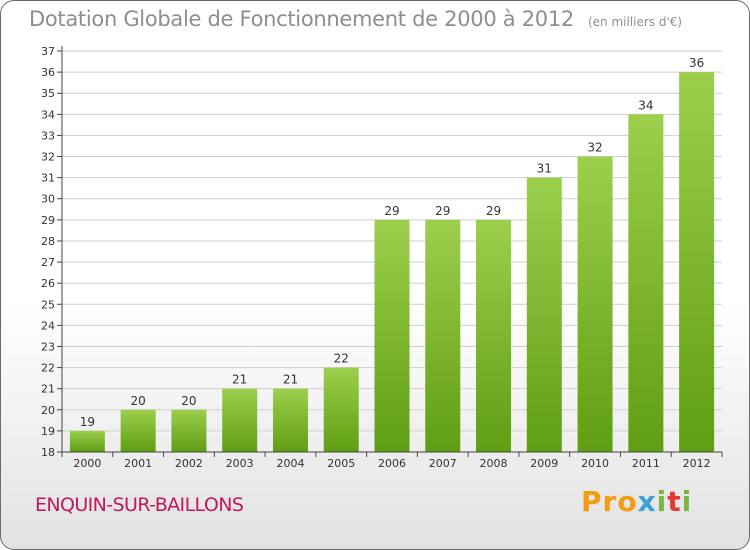 The height and width of the screenshot is (550, 750). I want to click on x-tick-label: 2002, so click(189, 463).